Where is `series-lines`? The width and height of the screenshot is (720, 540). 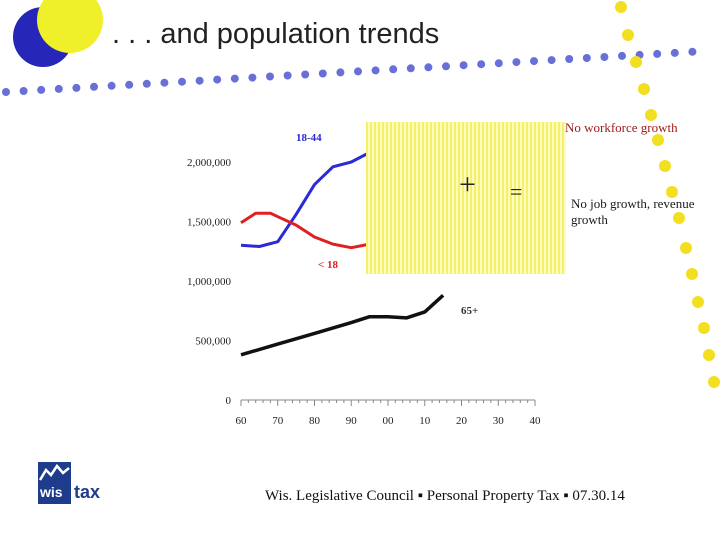 series-lines is located at coordinates (342, 254).